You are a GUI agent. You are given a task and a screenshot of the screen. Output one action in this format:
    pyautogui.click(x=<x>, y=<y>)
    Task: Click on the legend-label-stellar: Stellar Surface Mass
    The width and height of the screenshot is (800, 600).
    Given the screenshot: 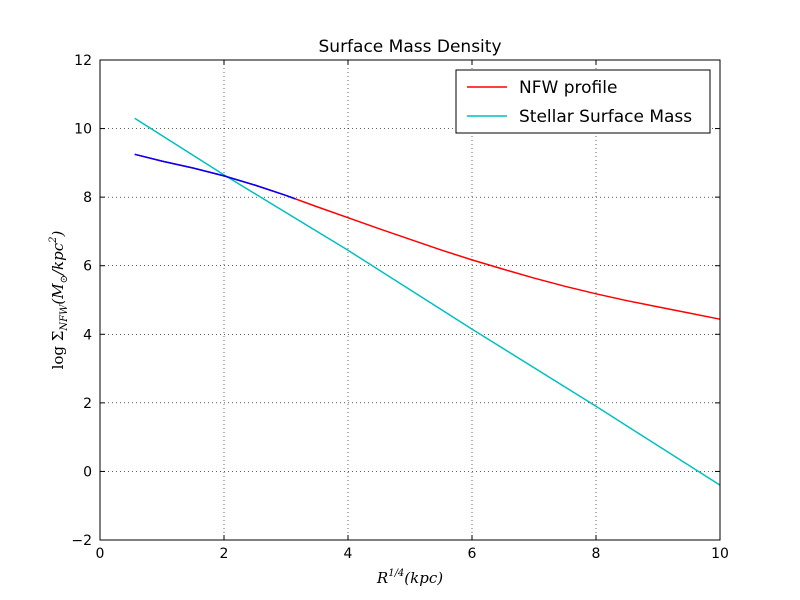 What is the action you would take?
    pyautogui.click(x=605, y=117)
    